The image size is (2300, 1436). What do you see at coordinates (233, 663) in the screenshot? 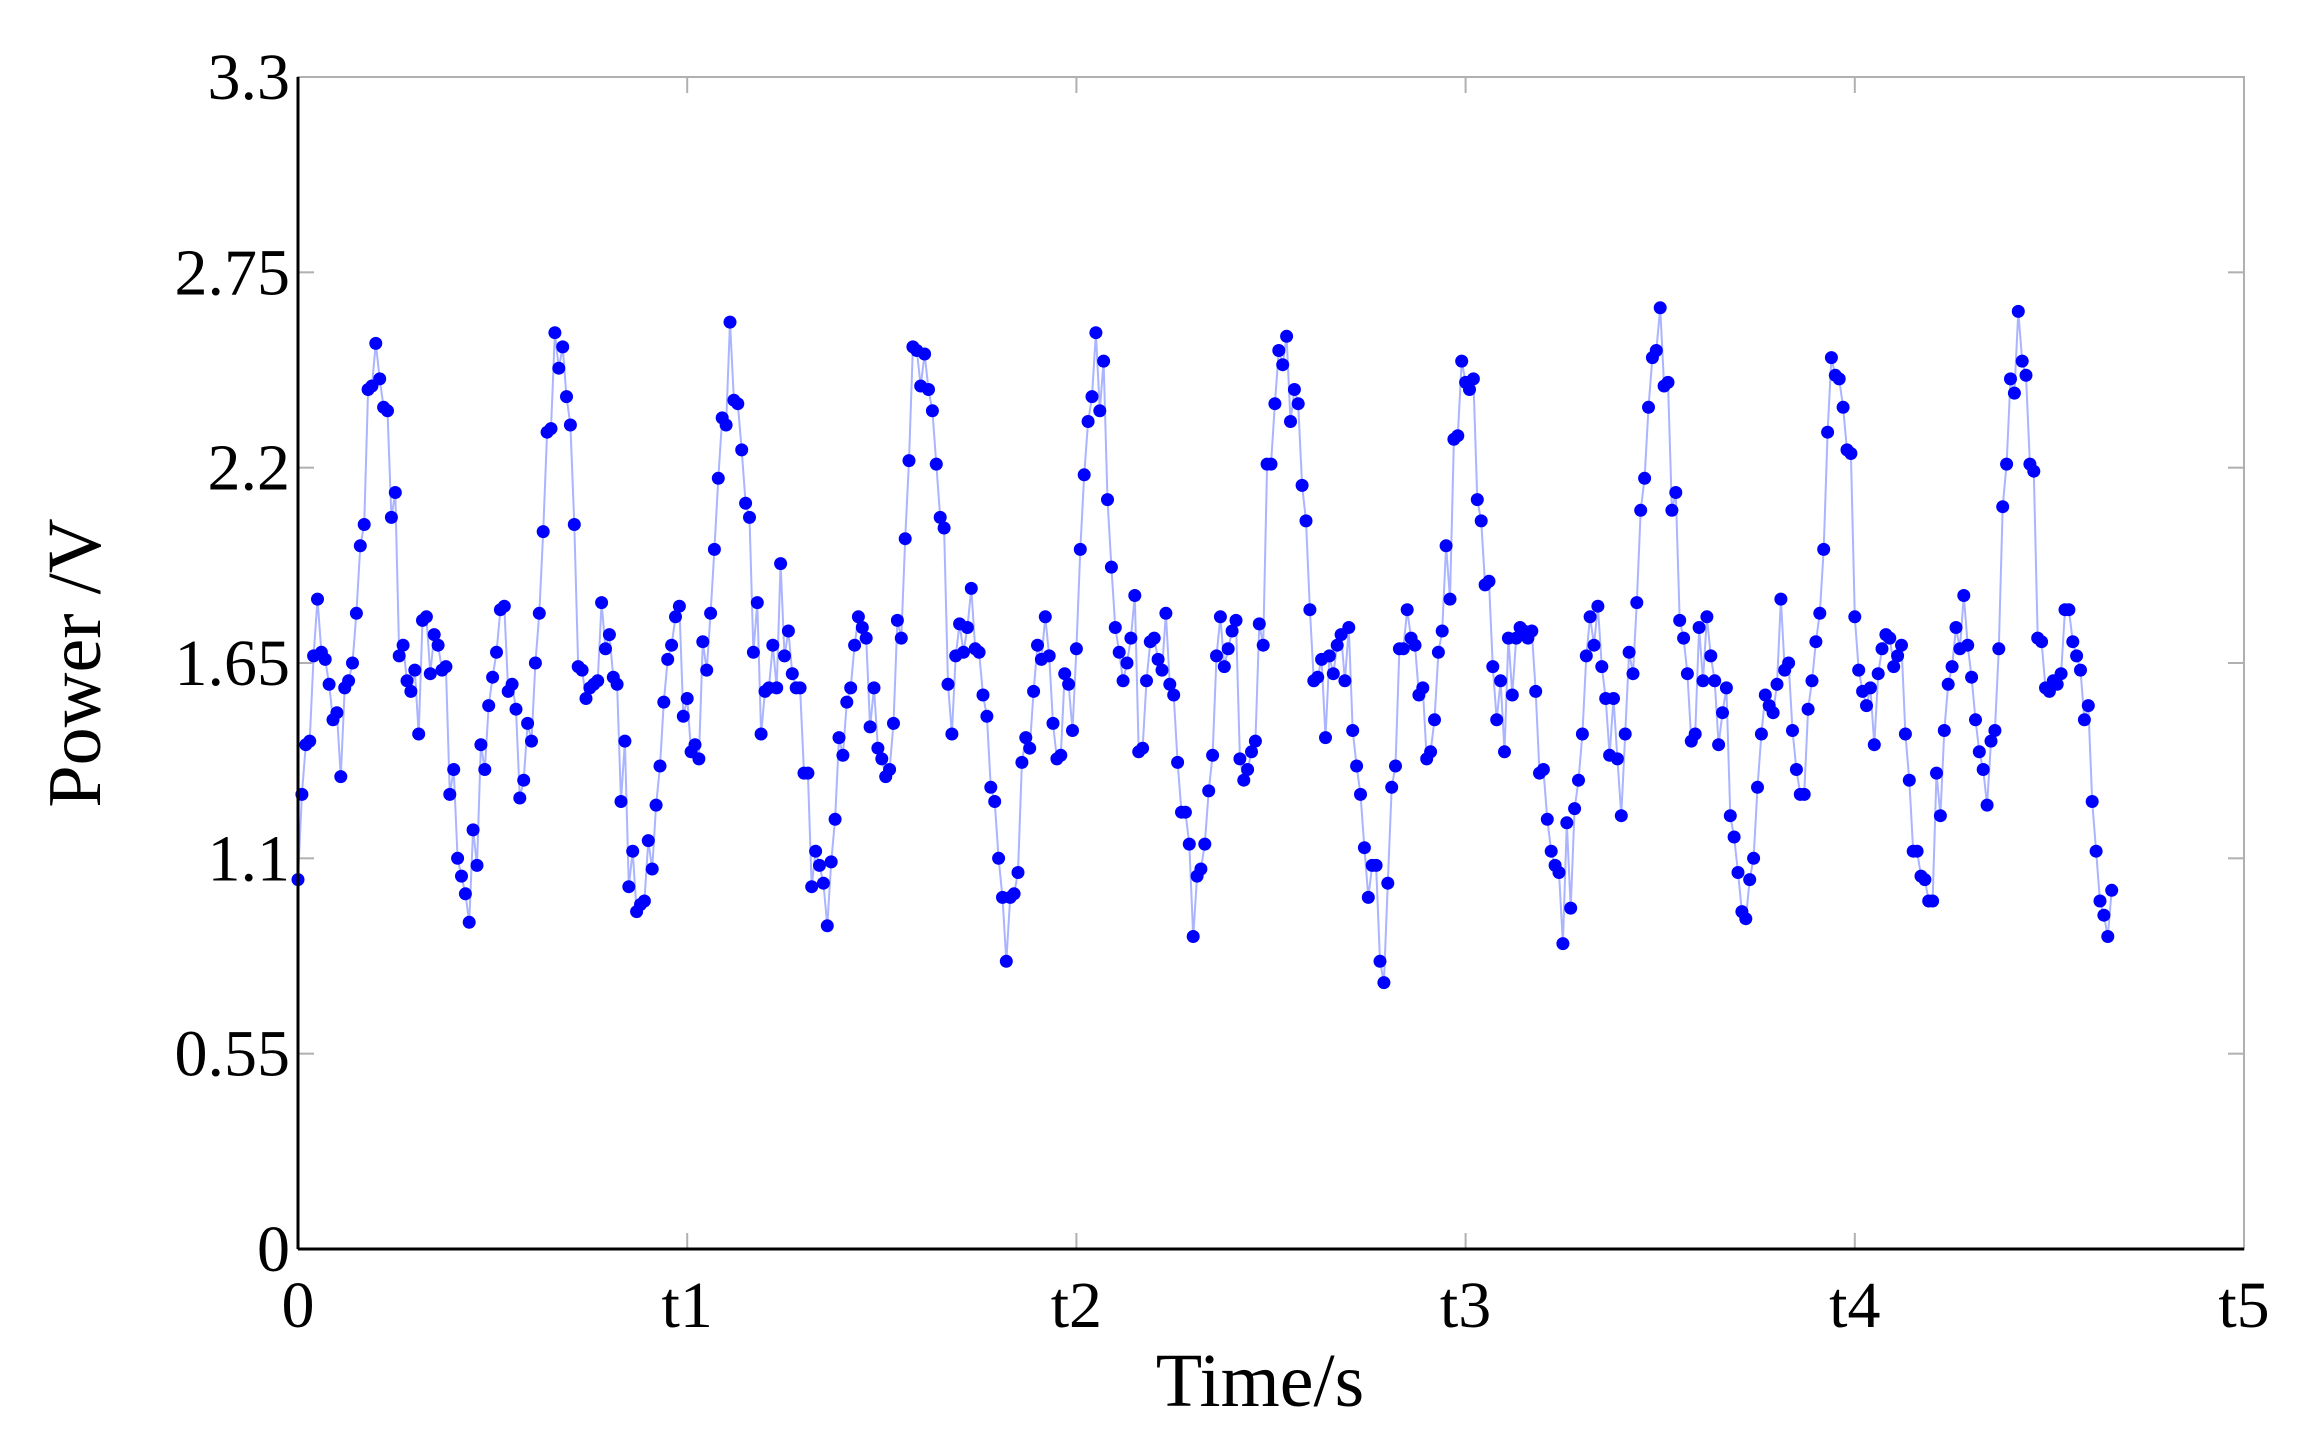
I see `y-tick-label: 1.65` at bounding box center [233, 663].